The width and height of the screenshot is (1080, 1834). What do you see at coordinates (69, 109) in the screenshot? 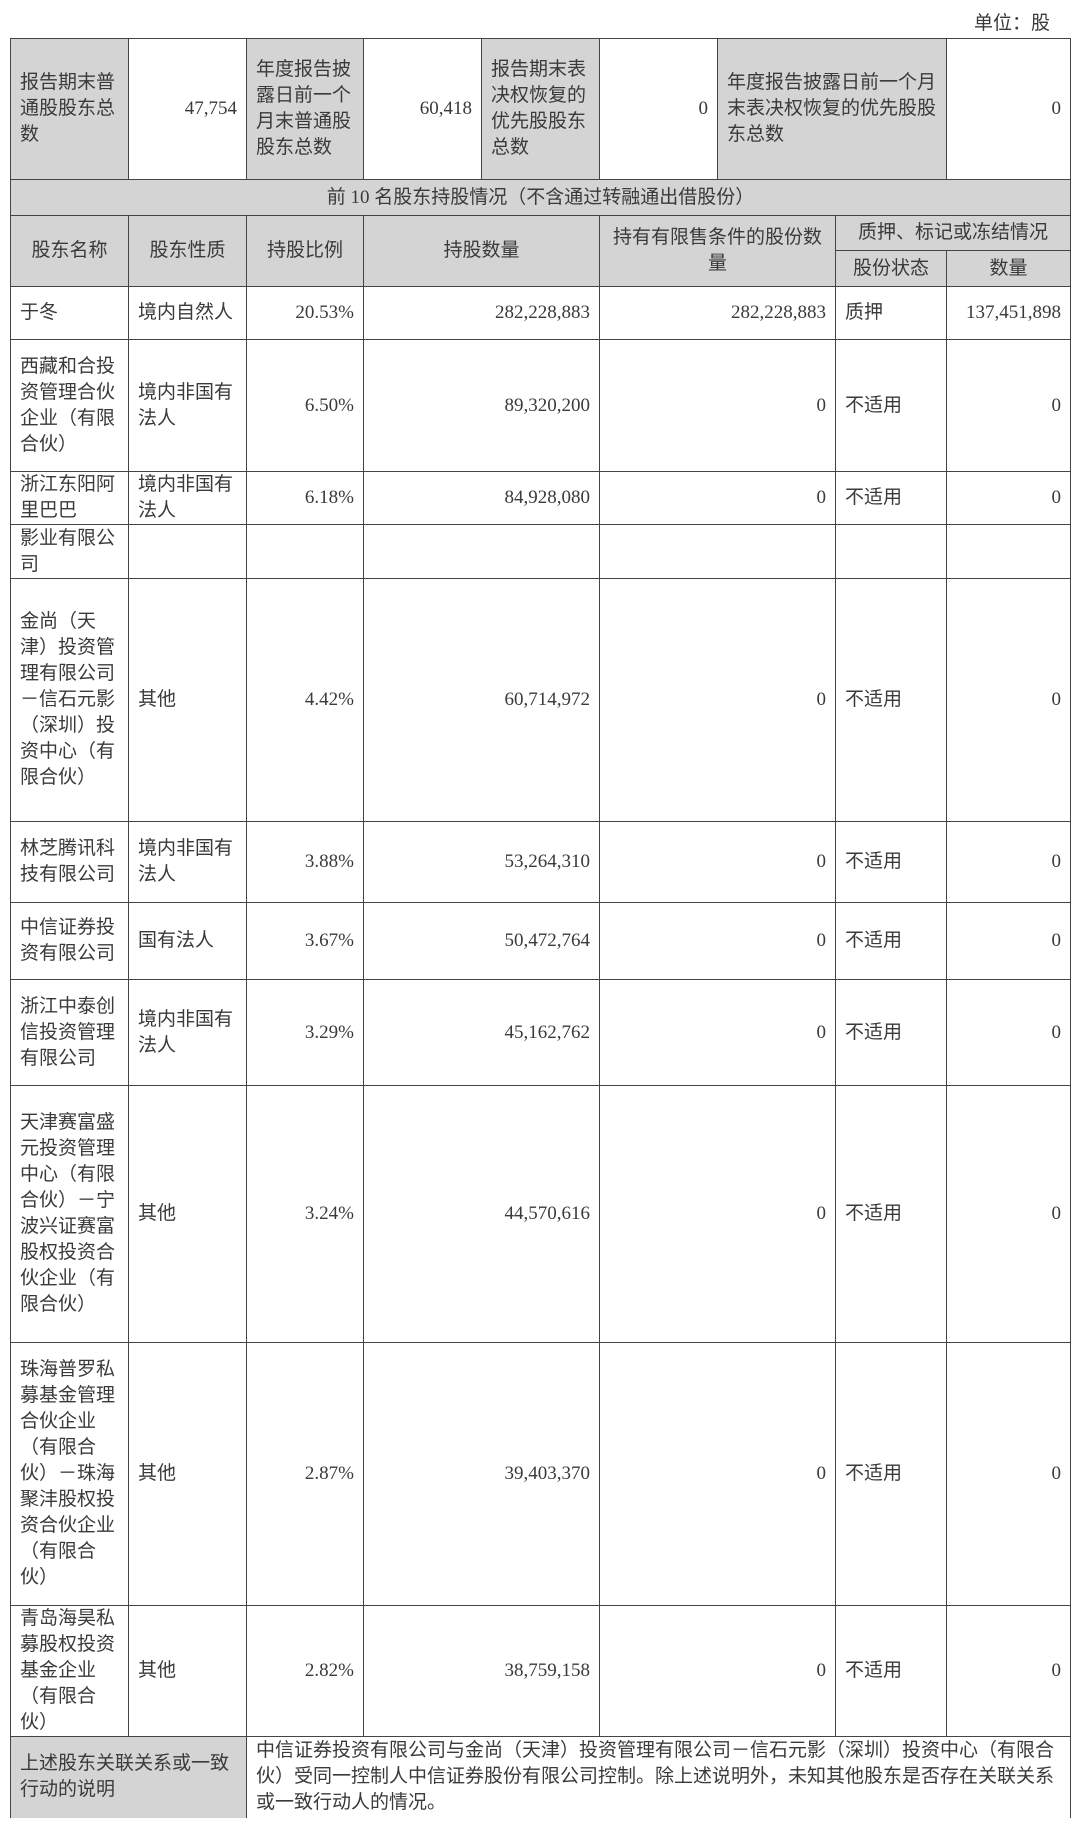
I see `summary-label-1: 报告期末普通股股东总数` at bounding box center [69, 109].